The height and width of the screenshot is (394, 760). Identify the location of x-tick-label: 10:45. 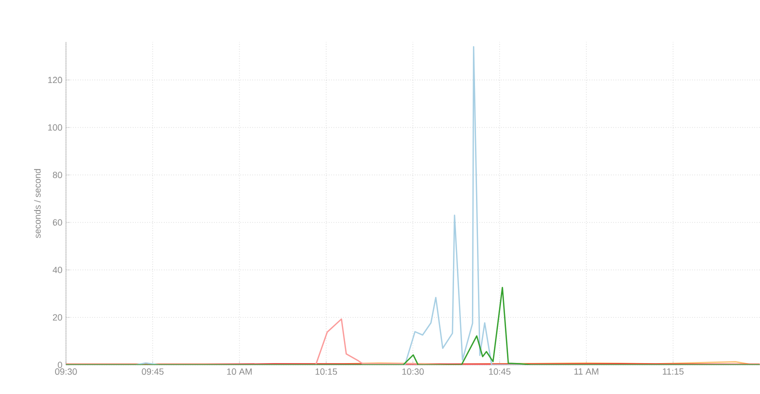
(499, 371).